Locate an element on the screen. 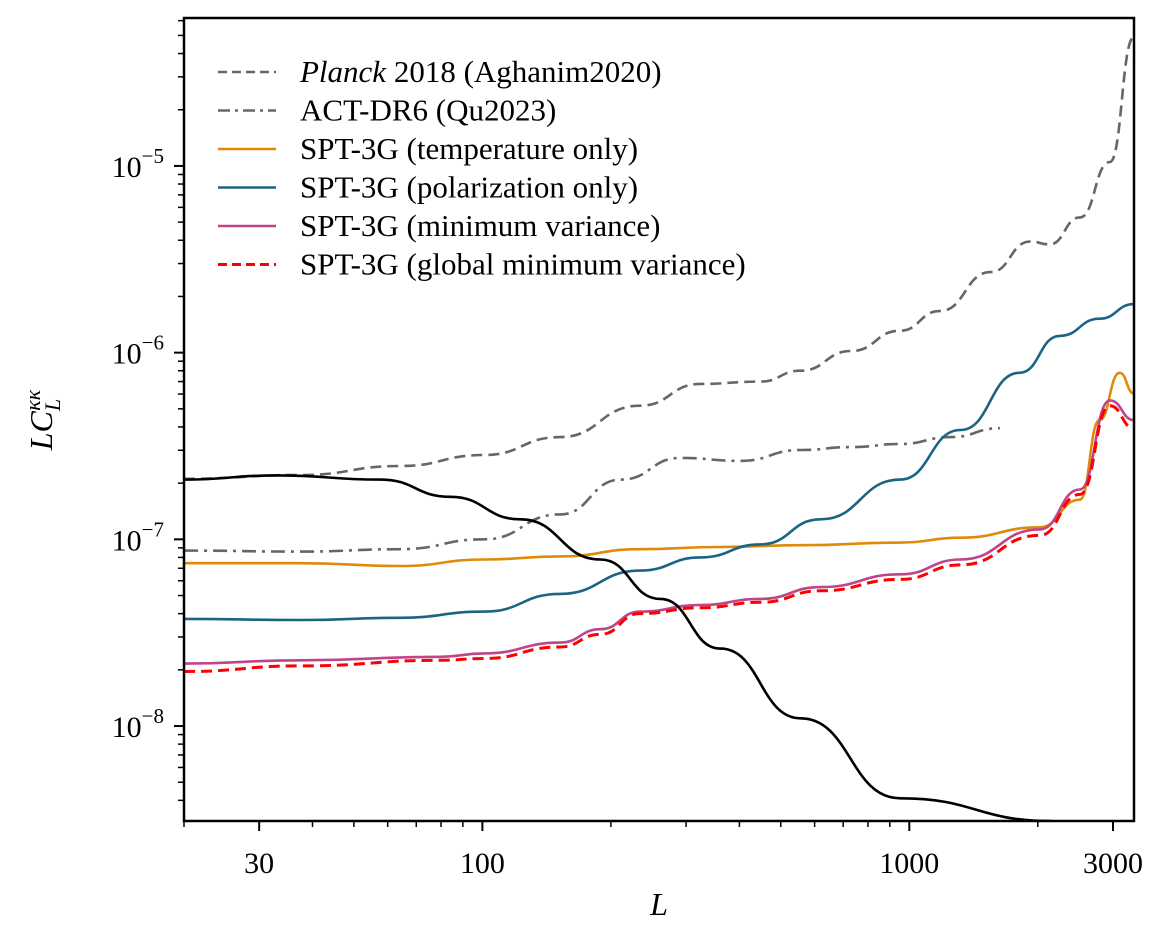 This screenshot has width=1171, height=942. x-tick-label: 100 is located at coordinates (482, 863).